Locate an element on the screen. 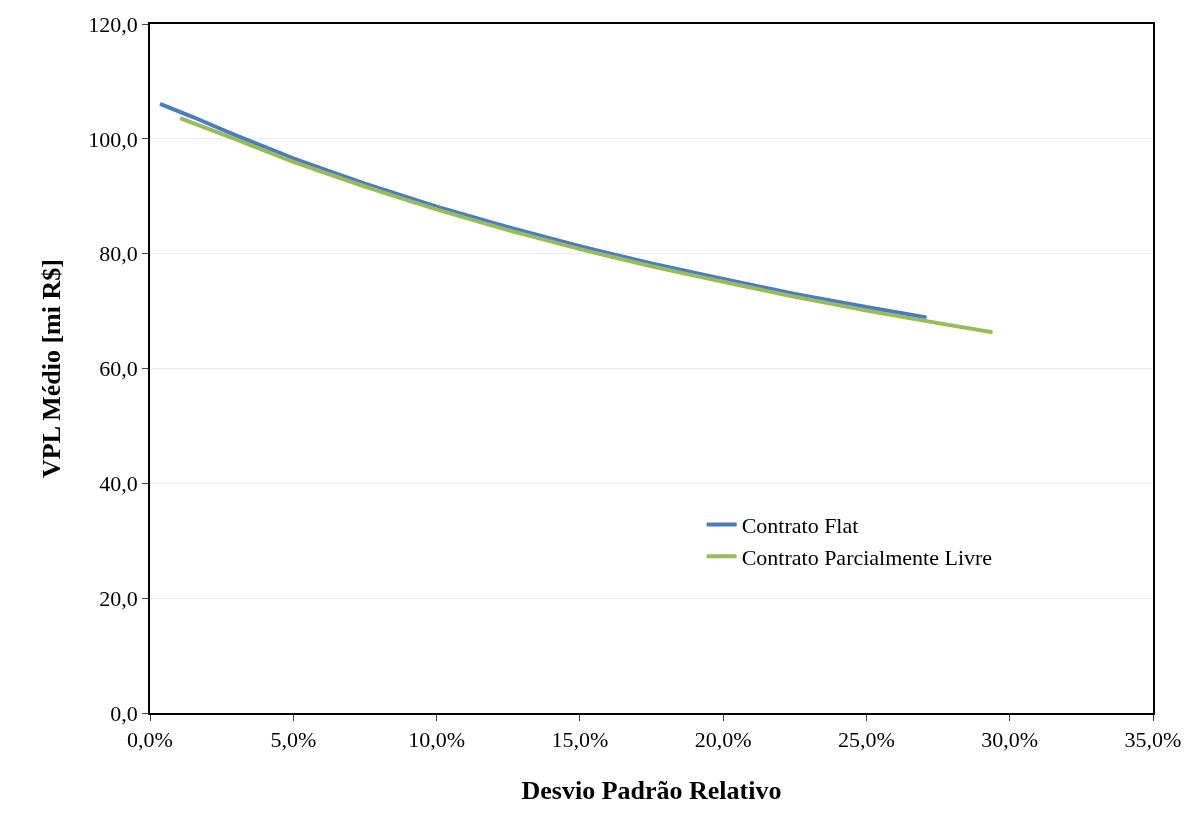  y-tick-label: 80,0 is located at coordinates (118, 254).